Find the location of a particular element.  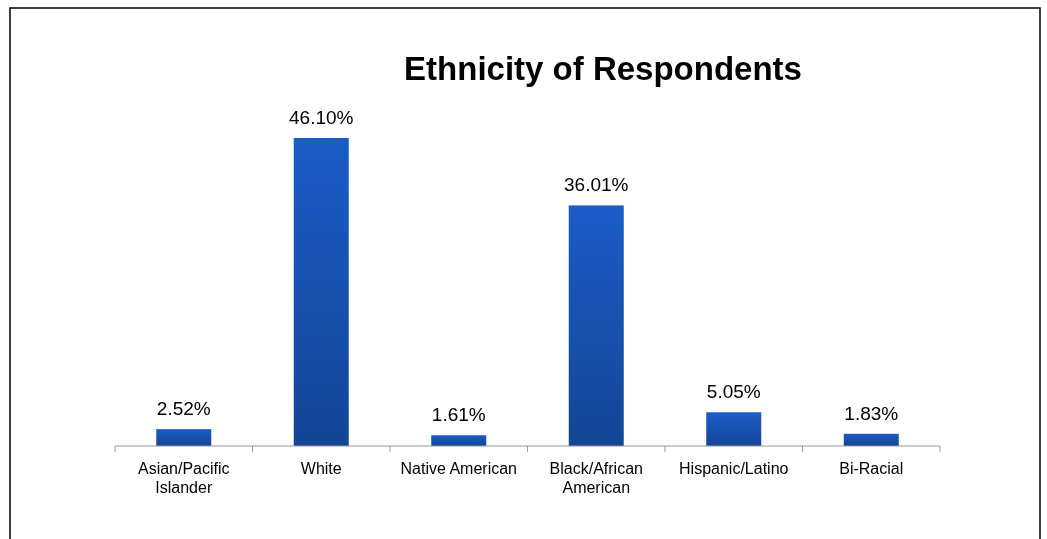

x-tick-label: Native American is located at coordinates (458, 468).